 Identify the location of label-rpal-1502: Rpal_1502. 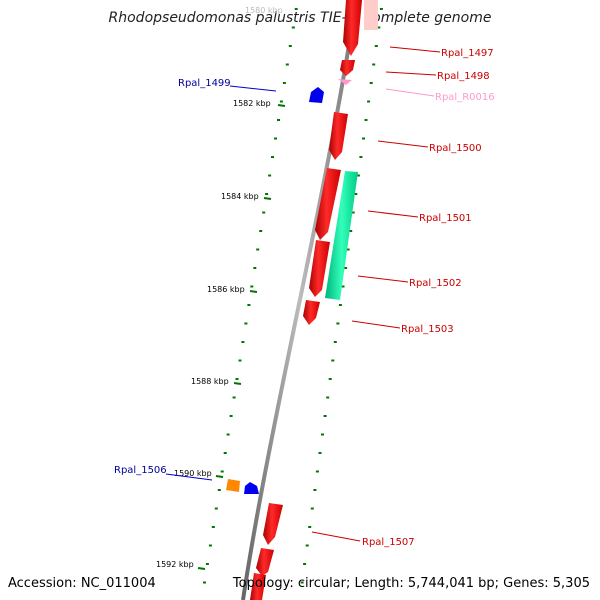
(435, 283).